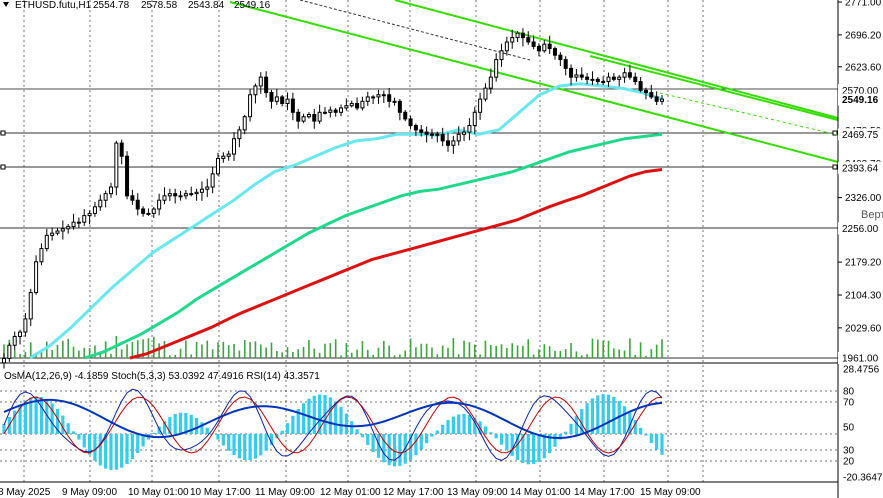 This screenshot has width=883, height=498. Describe the element at coordinates (252, 5) in the screenshot. I see `ohlc-close: 2549.16` at that location.